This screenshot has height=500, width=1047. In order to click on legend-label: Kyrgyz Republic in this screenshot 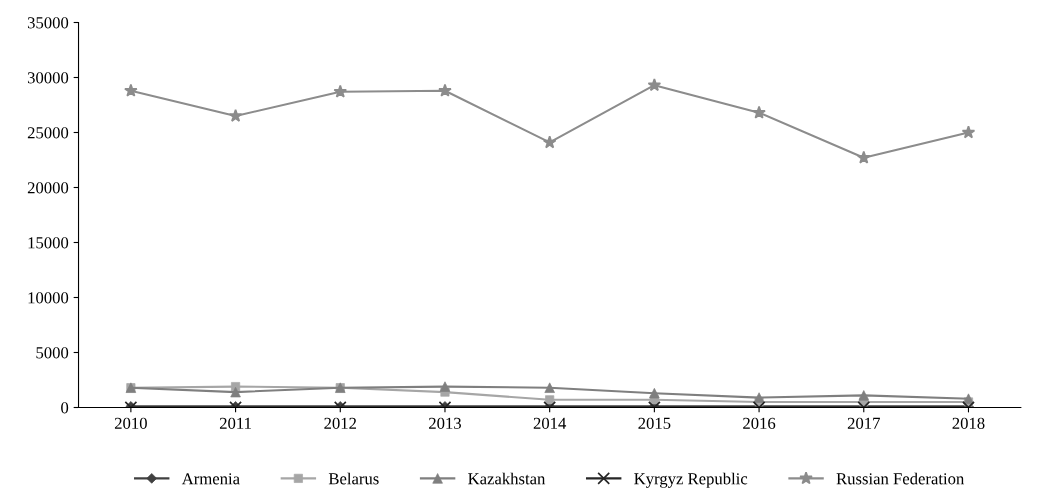, I will do `click(691, 480)`.